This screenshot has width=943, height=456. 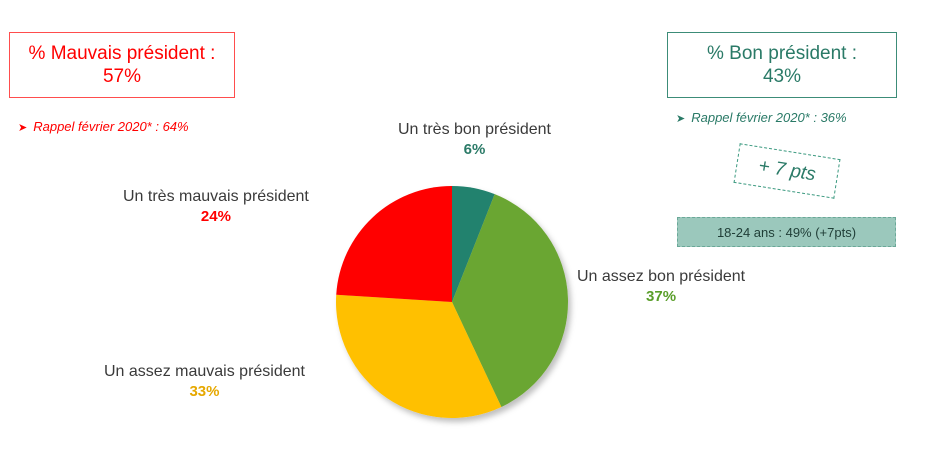 I want to click on age-note: 18-24 ans : 49% (+7pts), so click(x=786, y=232).